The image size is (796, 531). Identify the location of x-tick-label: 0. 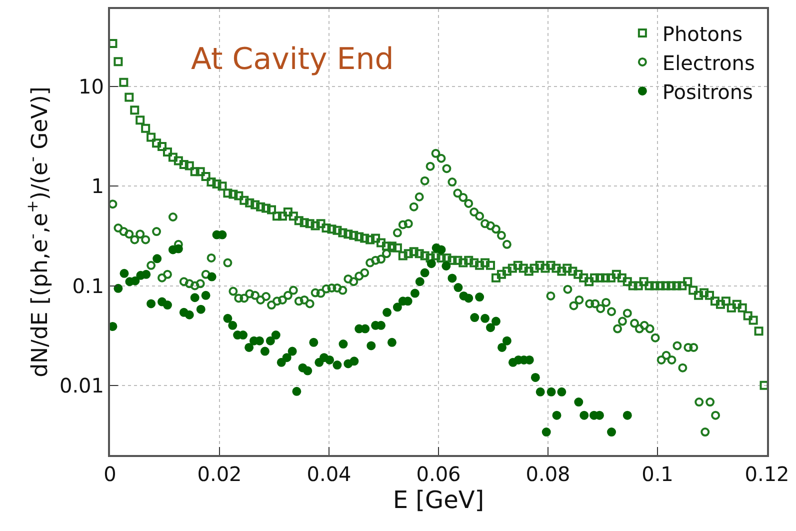
(110, 474).